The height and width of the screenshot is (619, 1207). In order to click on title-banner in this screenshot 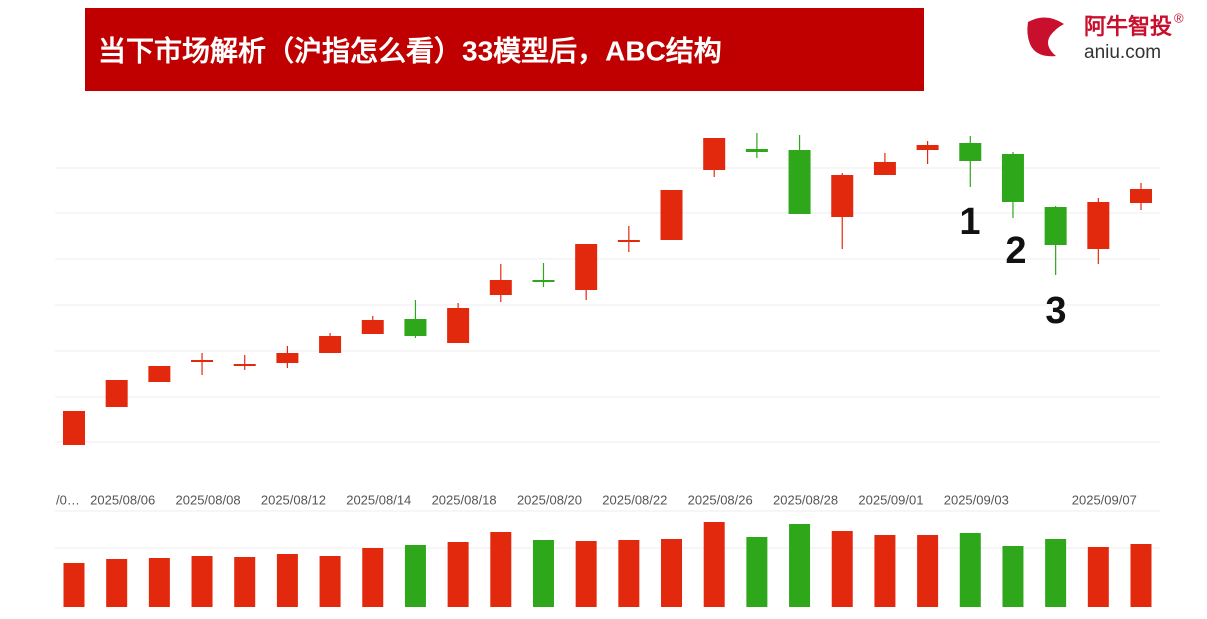, I will do `click(504, 49)`.